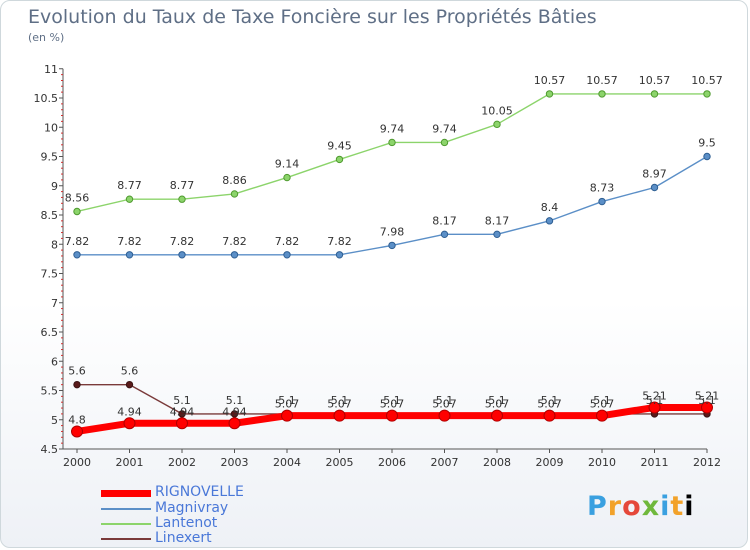 The width and height of the screenshot is (750, 550). I want to click on data-label-magnivray: 9.5, so click(707, 143).